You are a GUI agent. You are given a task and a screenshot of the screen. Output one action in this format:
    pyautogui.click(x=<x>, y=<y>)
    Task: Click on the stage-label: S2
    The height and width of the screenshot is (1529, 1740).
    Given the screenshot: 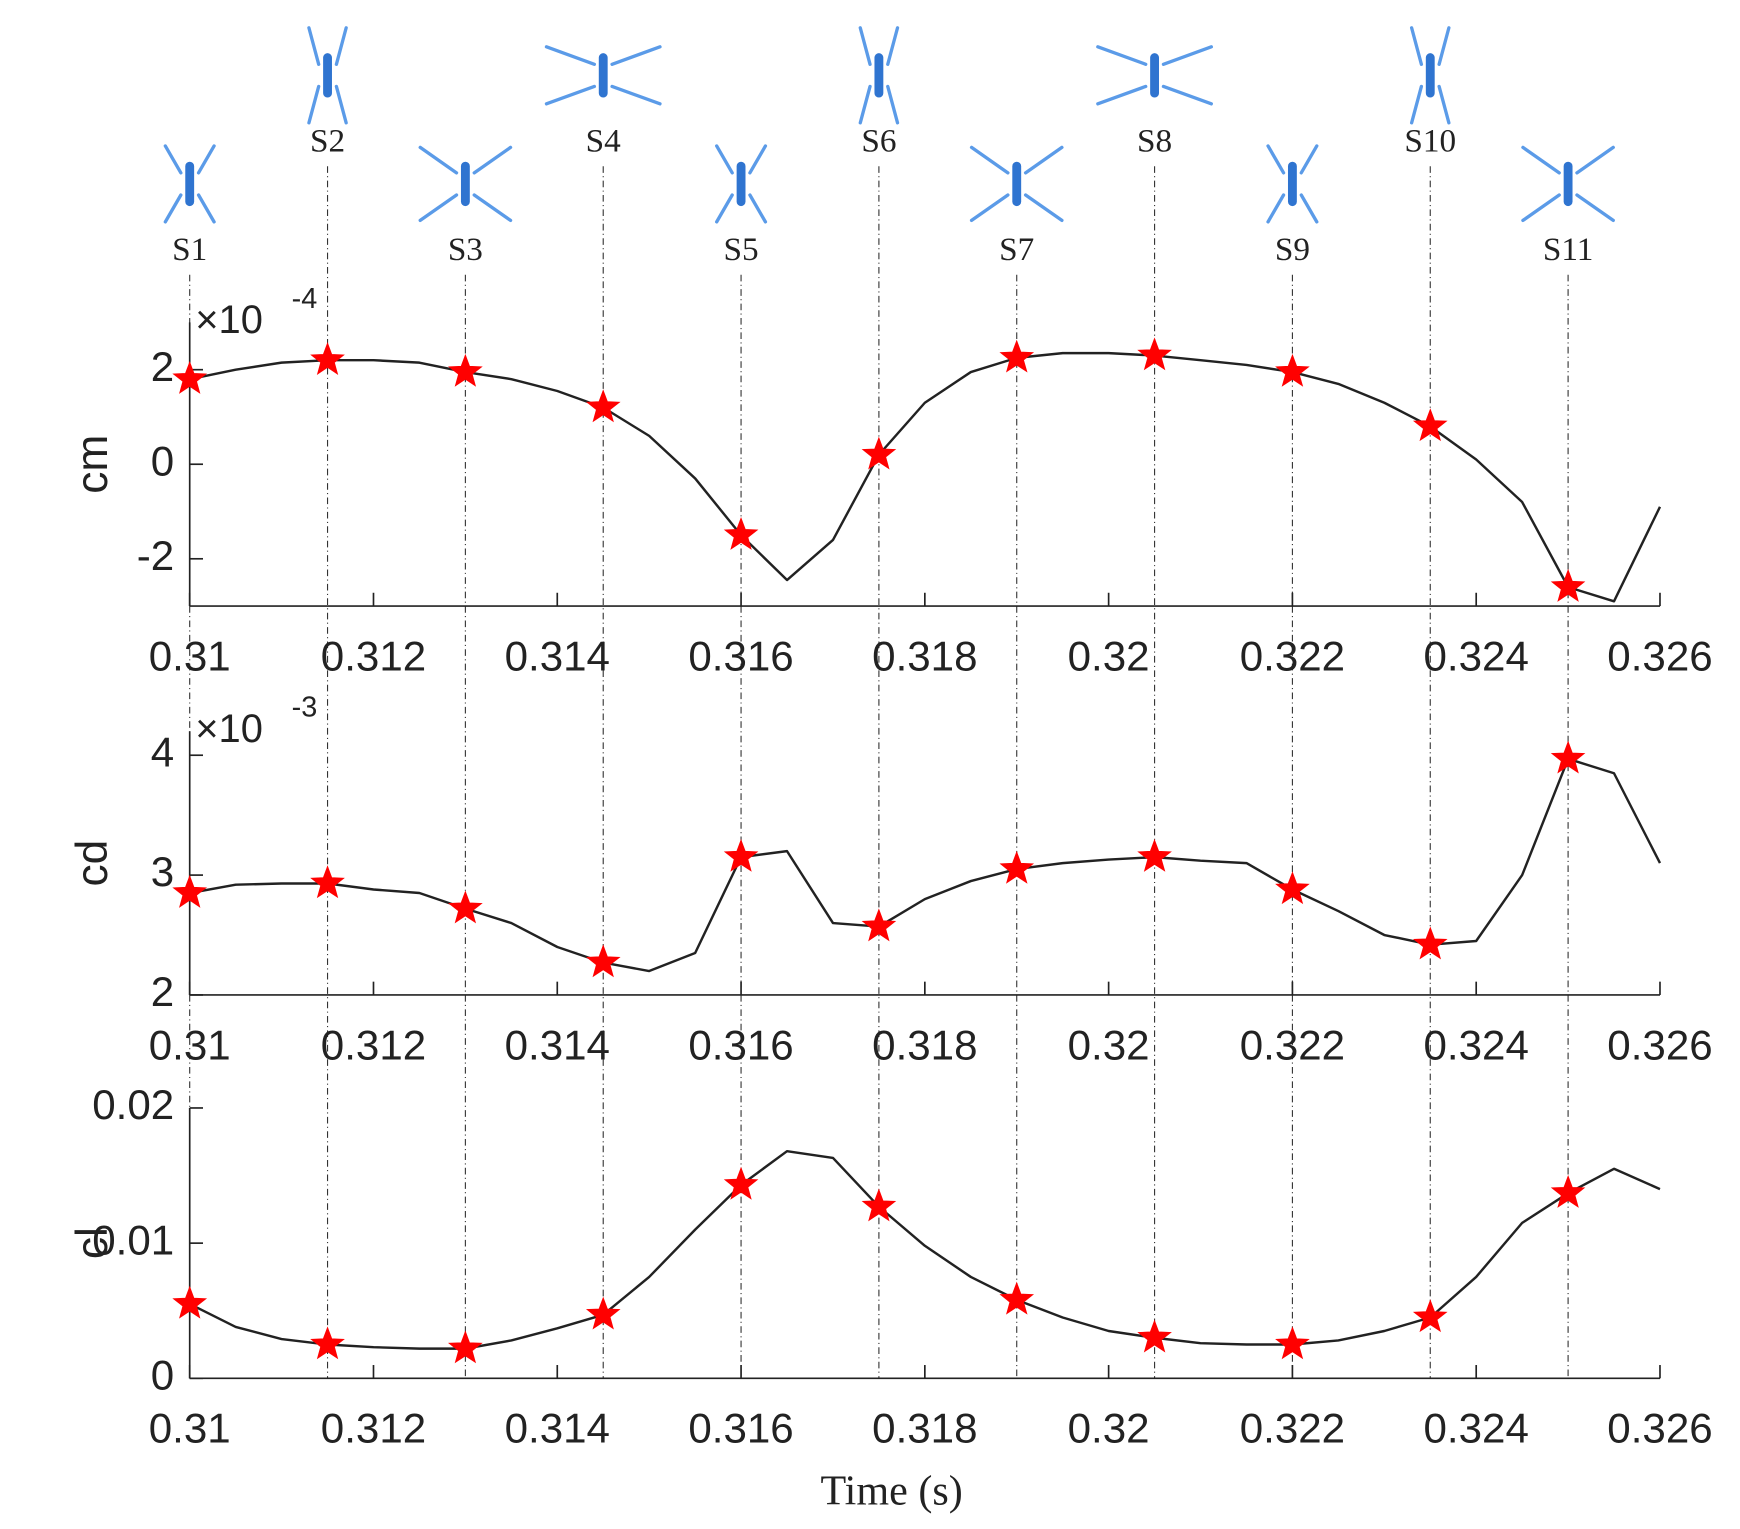 What is the action you would take?
    pyautogui.click(x=327, y=141)
    